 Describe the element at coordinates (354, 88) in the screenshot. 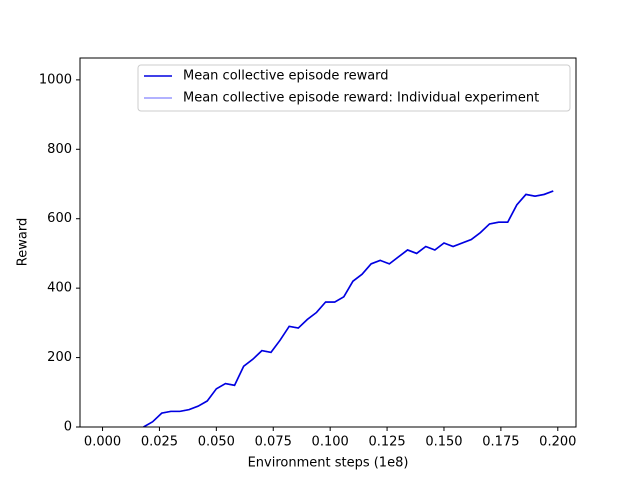

I see `legend-box` at that location.